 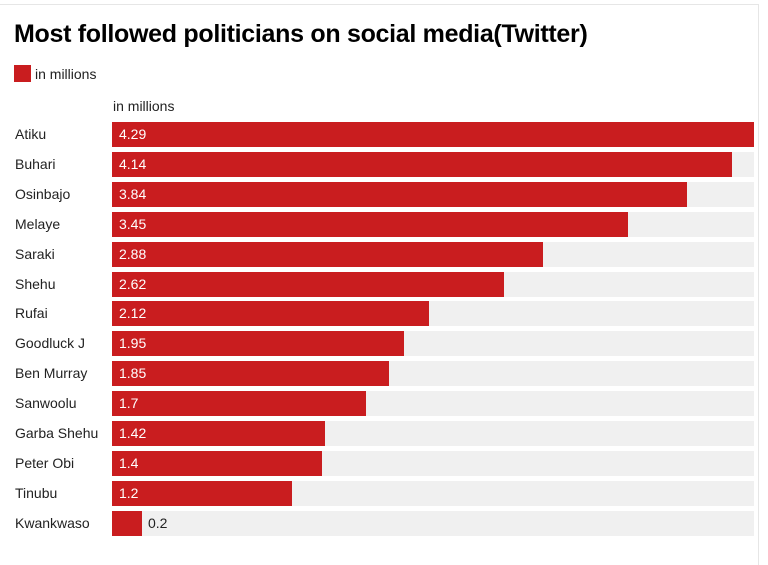 I want to click on value-label: 2.88, so click(x=133, y=253).